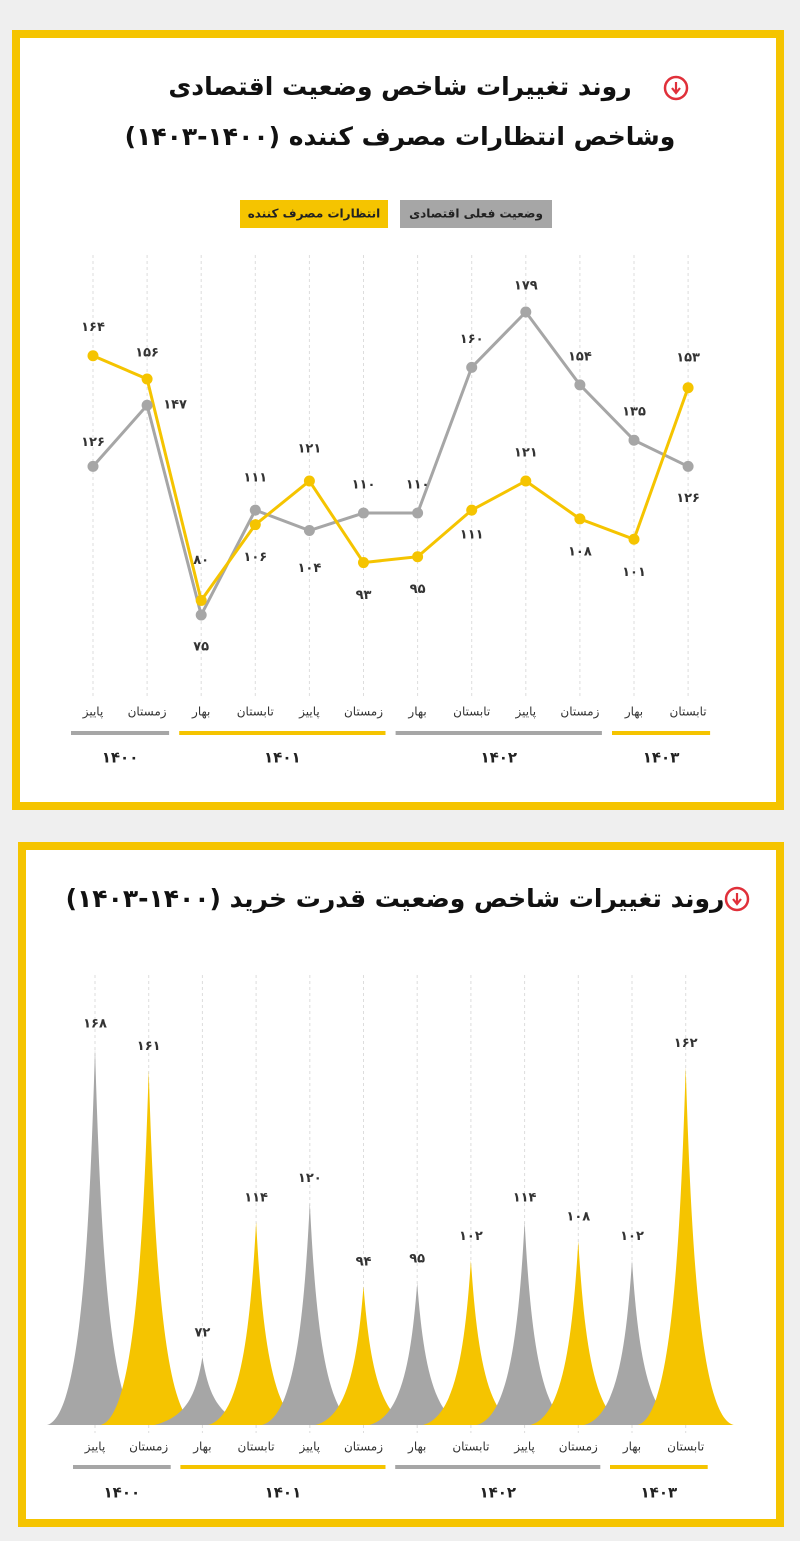  Describe the element at coordinates (202, 1333) in the screenshot. I see `data-label: ۷۲` at that location.